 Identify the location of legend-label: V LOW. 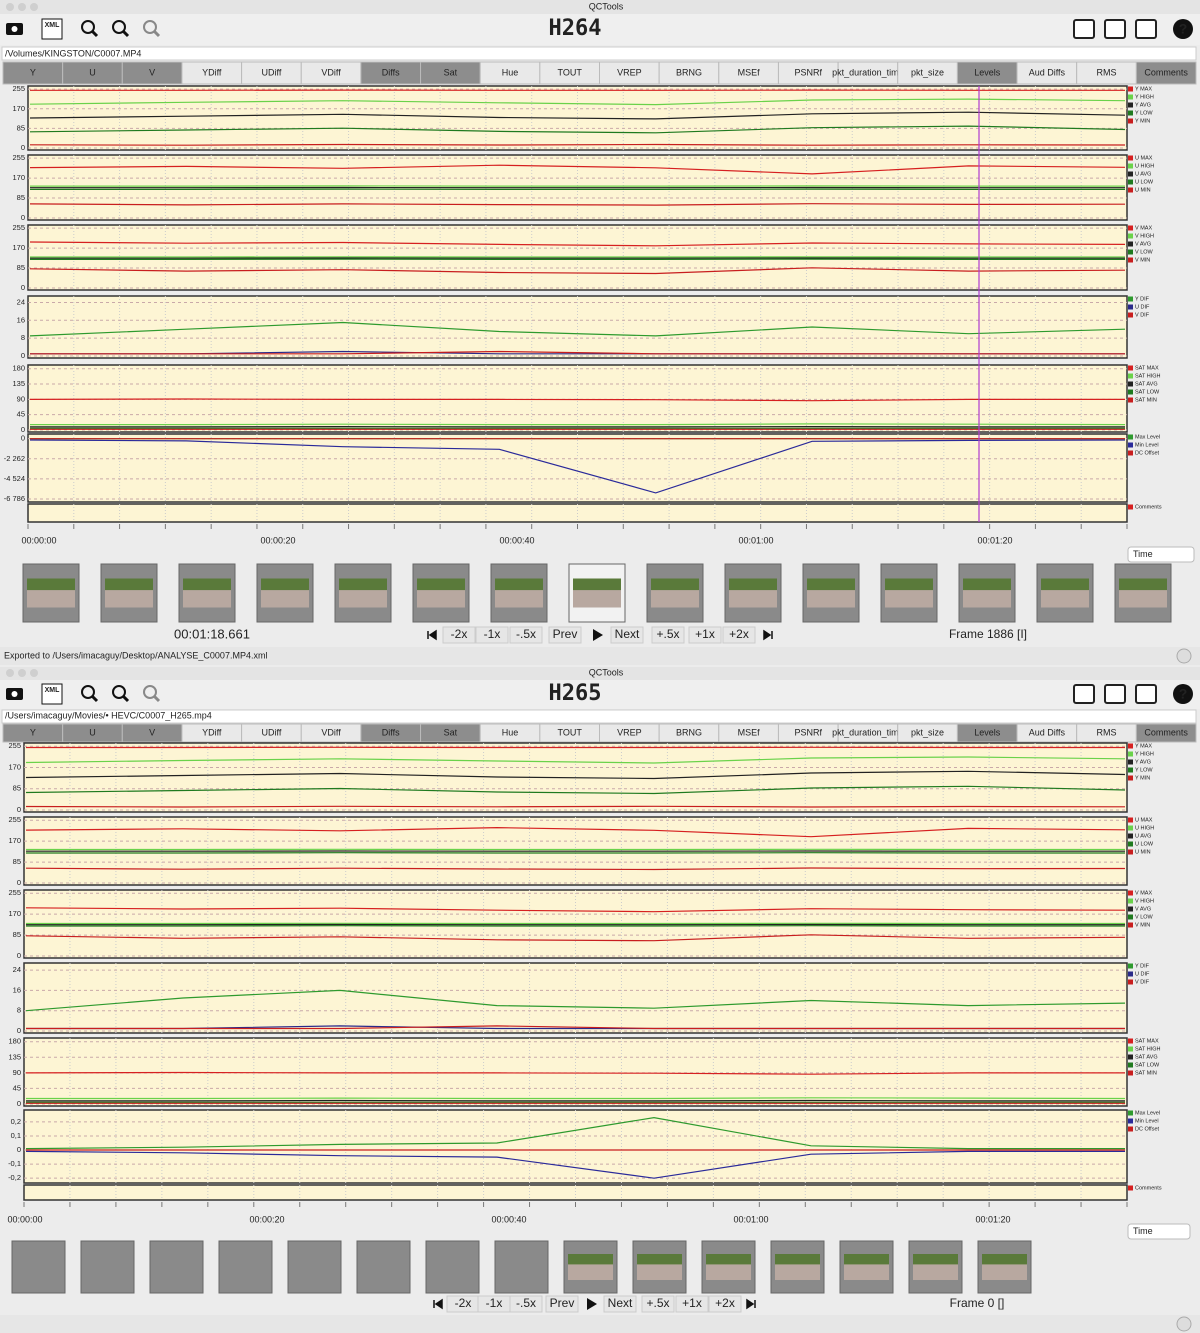
(1144, 917).